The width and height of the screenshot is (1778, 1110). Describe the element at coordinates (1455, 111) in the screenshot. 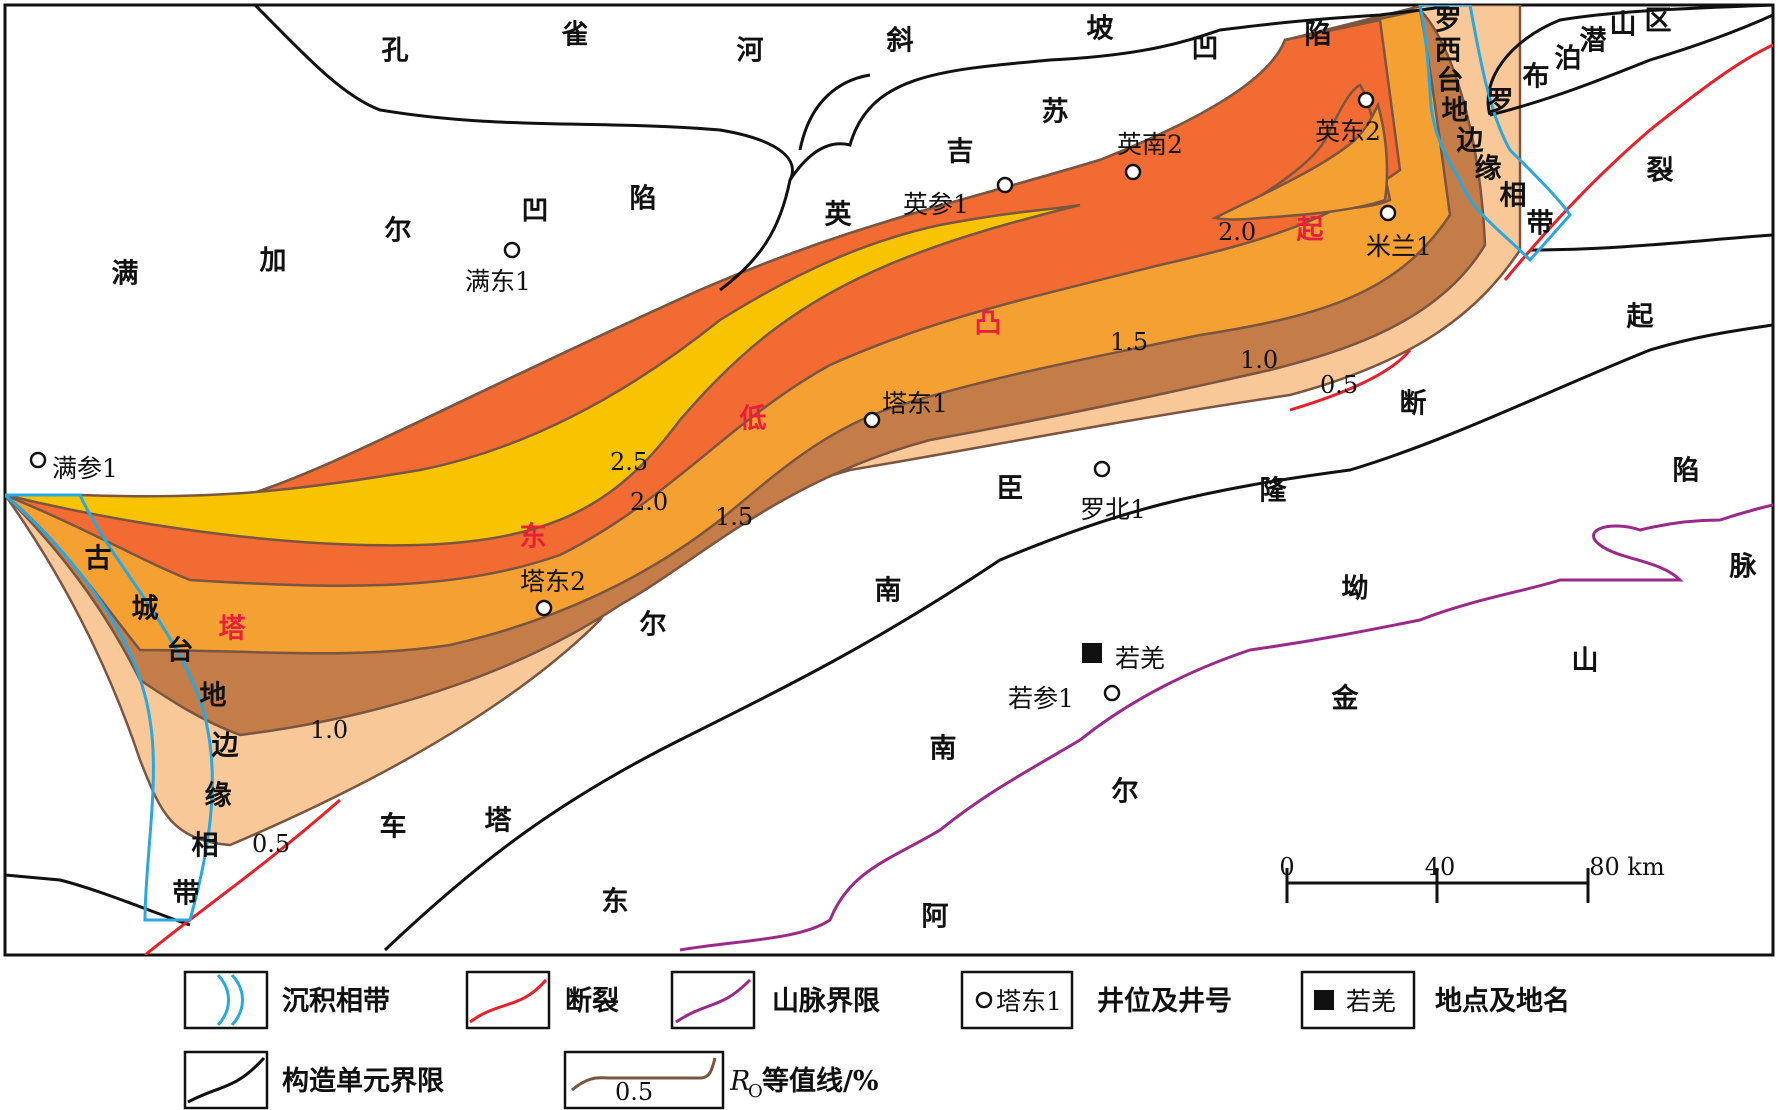

I see `region-luoxi-4: 地` at that location.